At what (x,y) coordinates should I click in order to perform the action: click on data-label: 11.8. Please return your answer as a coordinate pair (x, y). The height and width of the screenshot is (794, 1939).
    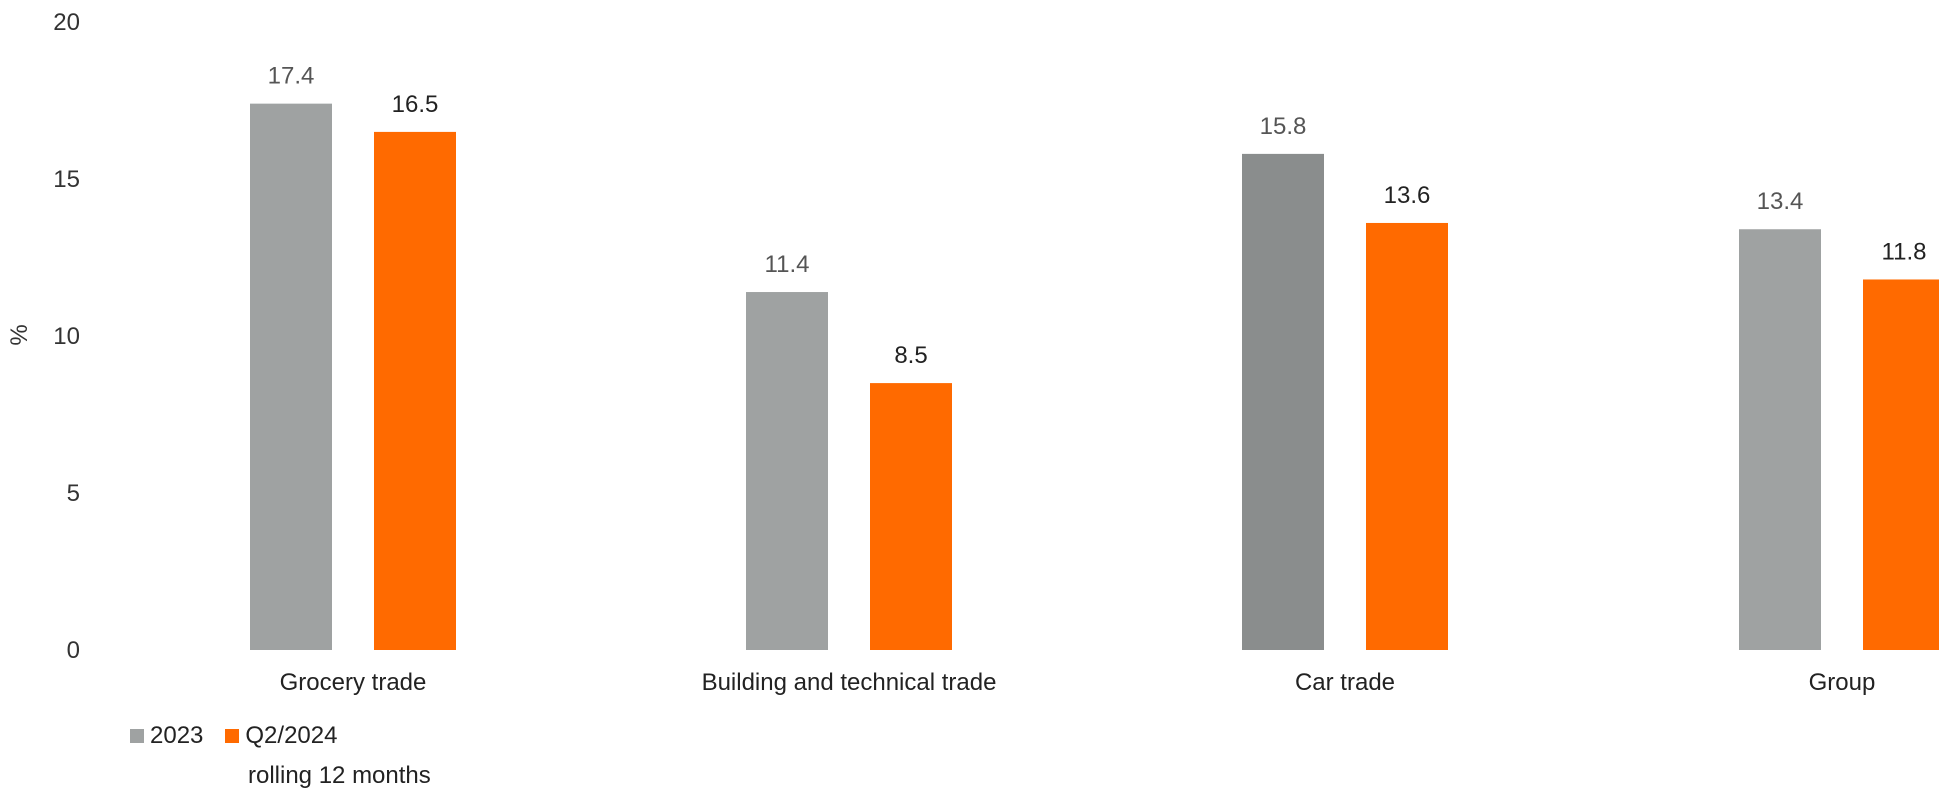
    Looking at the image, I should click on (1904, 251).